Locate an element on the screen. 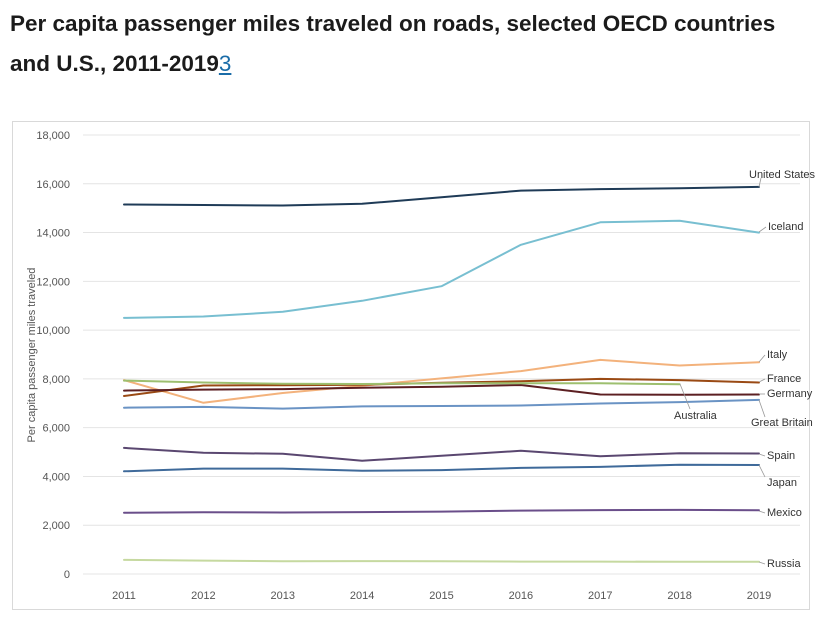 Image resolution: width=822 pixels, height=627 pixels. y-tick-label: 8,000 is located at coordinates (56, 380).